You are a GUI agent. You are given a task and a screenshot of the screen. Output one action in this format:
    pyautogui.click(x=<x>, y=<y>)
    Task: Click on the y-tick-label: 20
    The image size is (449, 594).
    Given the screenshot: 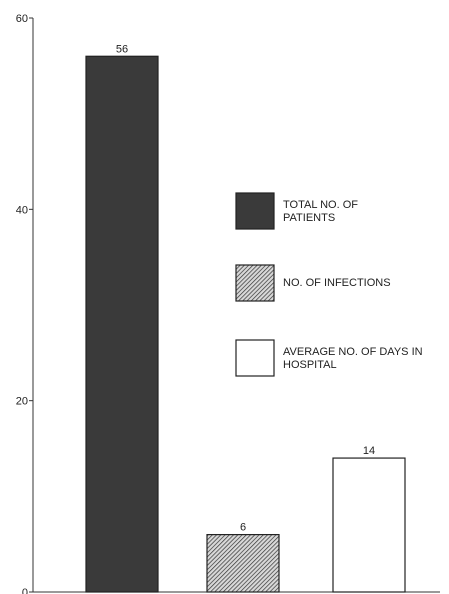 What is the action you would take?
    pyautogui.click(x=22, y=402)
    